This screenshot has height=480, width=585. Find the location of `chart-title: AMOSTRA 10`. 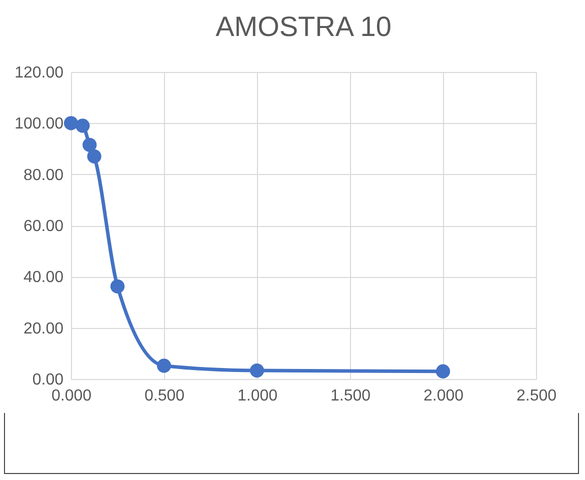

chart-title: AMOSTRA 10 is located at coordinates (304, 26).